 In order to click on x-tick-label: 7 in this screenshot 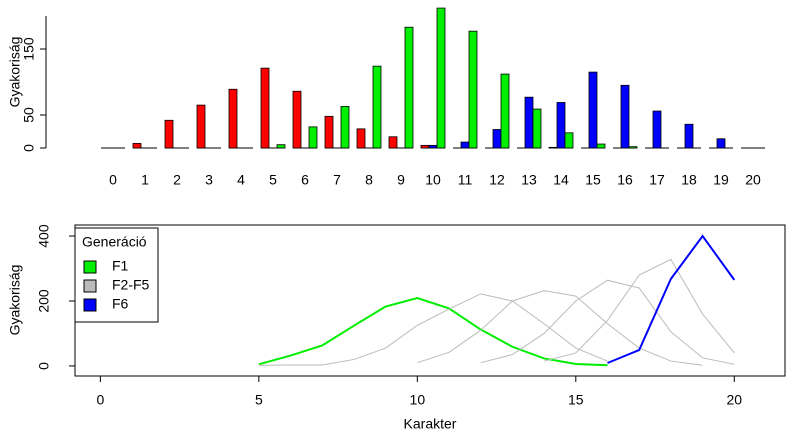, I will do `click(337, 180)`.